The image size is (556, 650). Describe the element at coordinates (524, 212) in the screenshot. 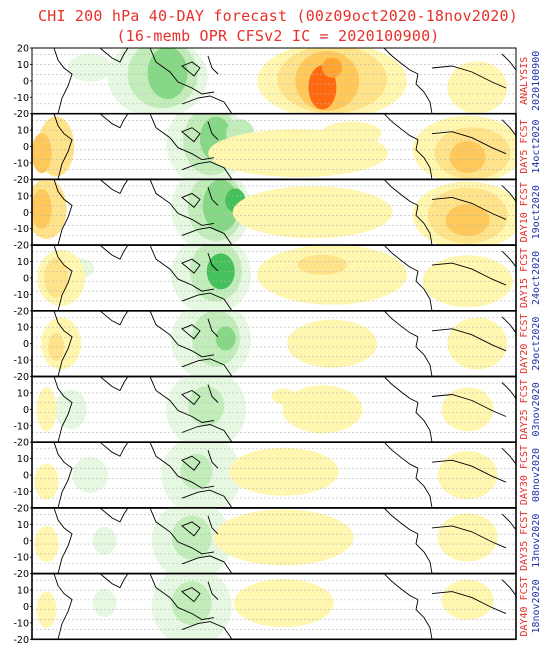

I see `panel-label: DAY10 FCST` at that location.